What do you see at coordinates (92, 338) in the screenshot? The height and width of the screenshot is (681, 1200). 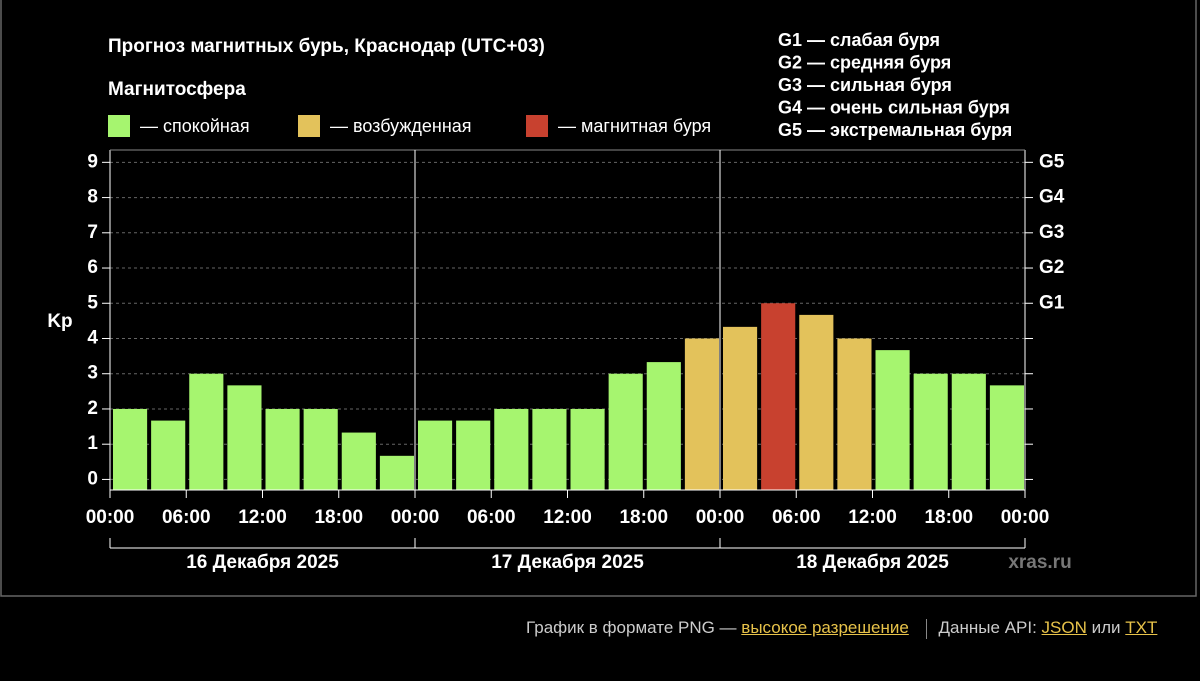 I see `y-tick-label: 4` at bounding box center [92, 338].